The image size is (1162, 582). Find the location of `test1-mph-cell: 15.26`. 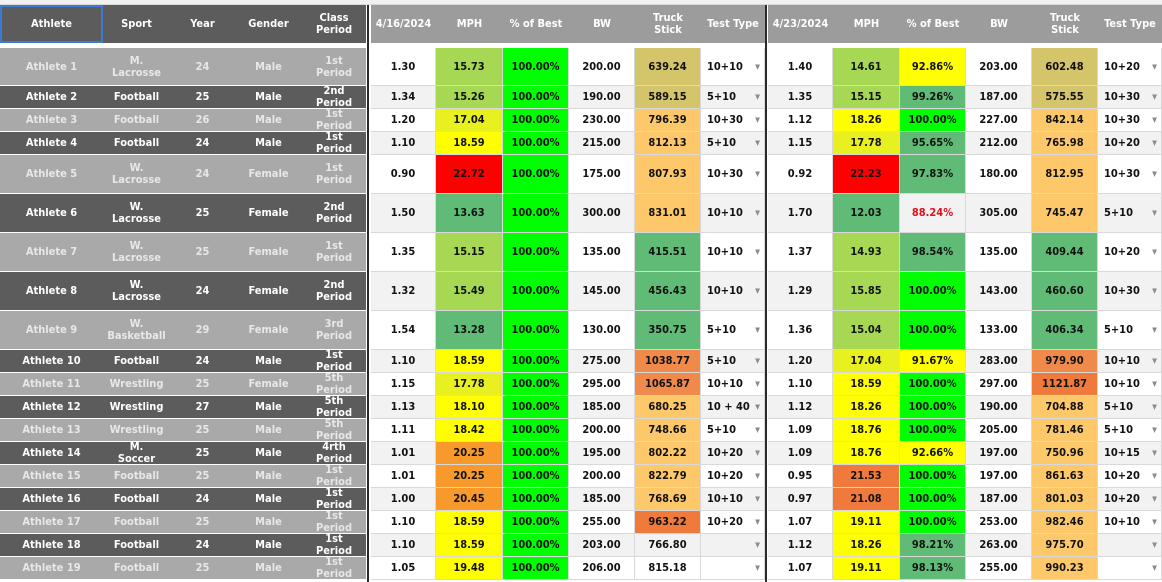

test1-mph-cell: 15.26 is located at coordinates (469, 97).